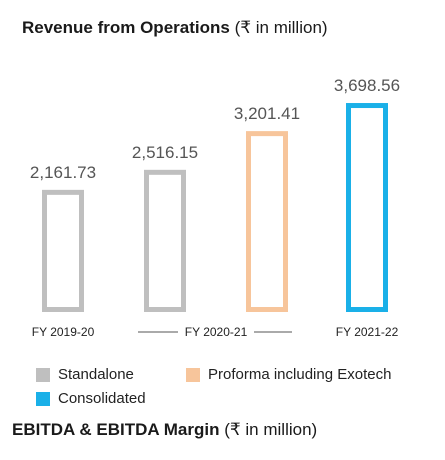 This screenshot has width=445, height=460. Describe the element at coordinates (63, 172) in the screenshot. I see `data-label-1: 2,161.73` at that location.